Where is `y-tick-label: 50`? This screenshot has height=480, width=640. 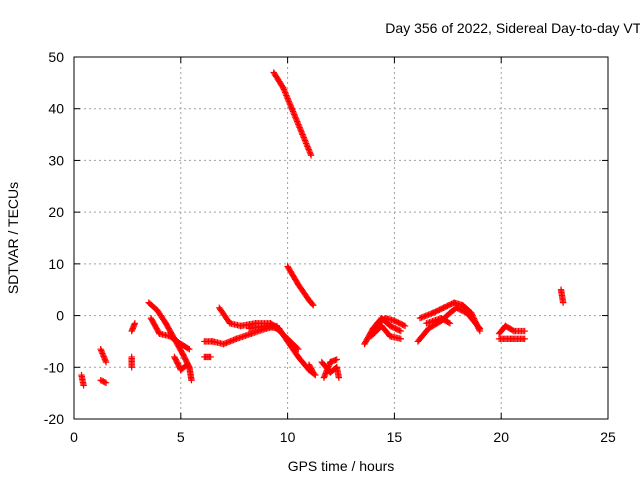
y-tick-label: 50 is located at coordinates (56, 57).